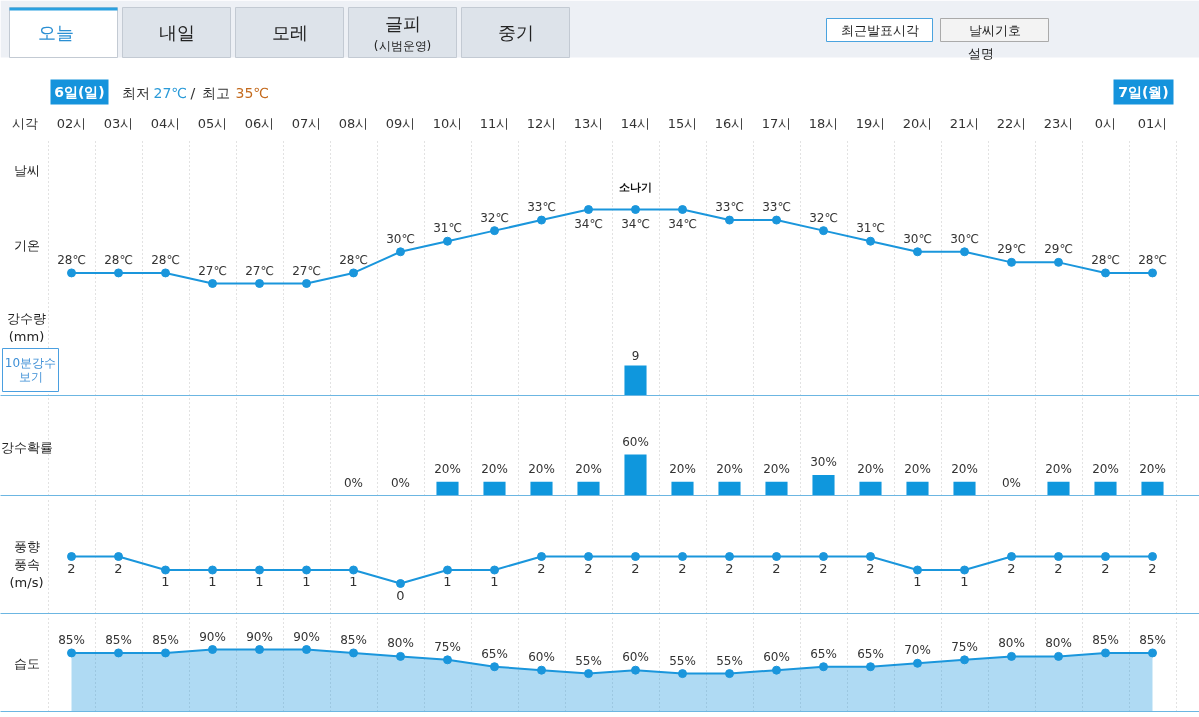 The image size is (1199, 717). Describe the element at coordinates (729, 123) in the screenshot. I see `x-tick-label: 16시` at that location.